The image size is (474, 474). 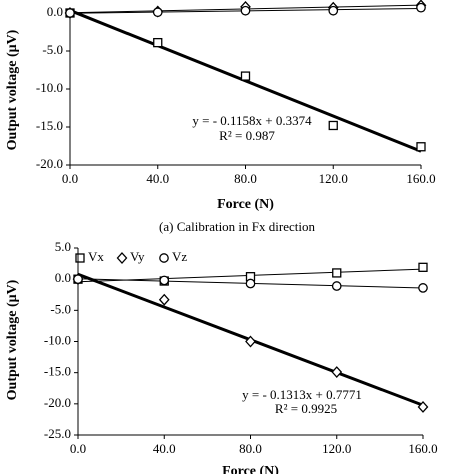 What do you see at coordinates (57, 433) in the screenshot?
I see `y-tick-label: -25.0` at bounding box center [57, 433].